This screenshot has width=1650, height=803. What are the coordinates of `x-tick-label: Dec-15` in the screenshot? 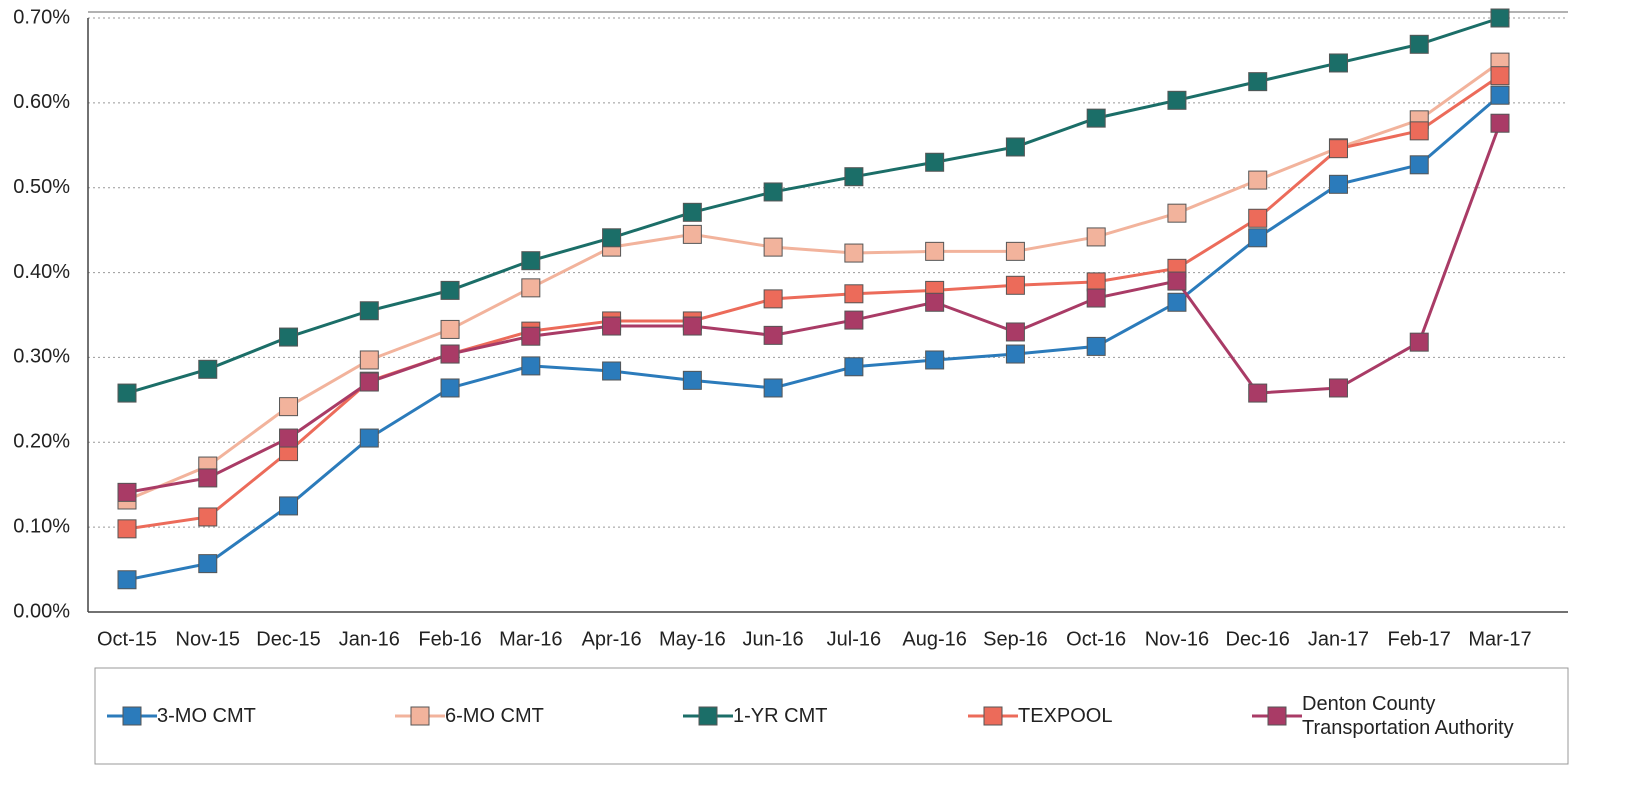 It's located at (288, 639).